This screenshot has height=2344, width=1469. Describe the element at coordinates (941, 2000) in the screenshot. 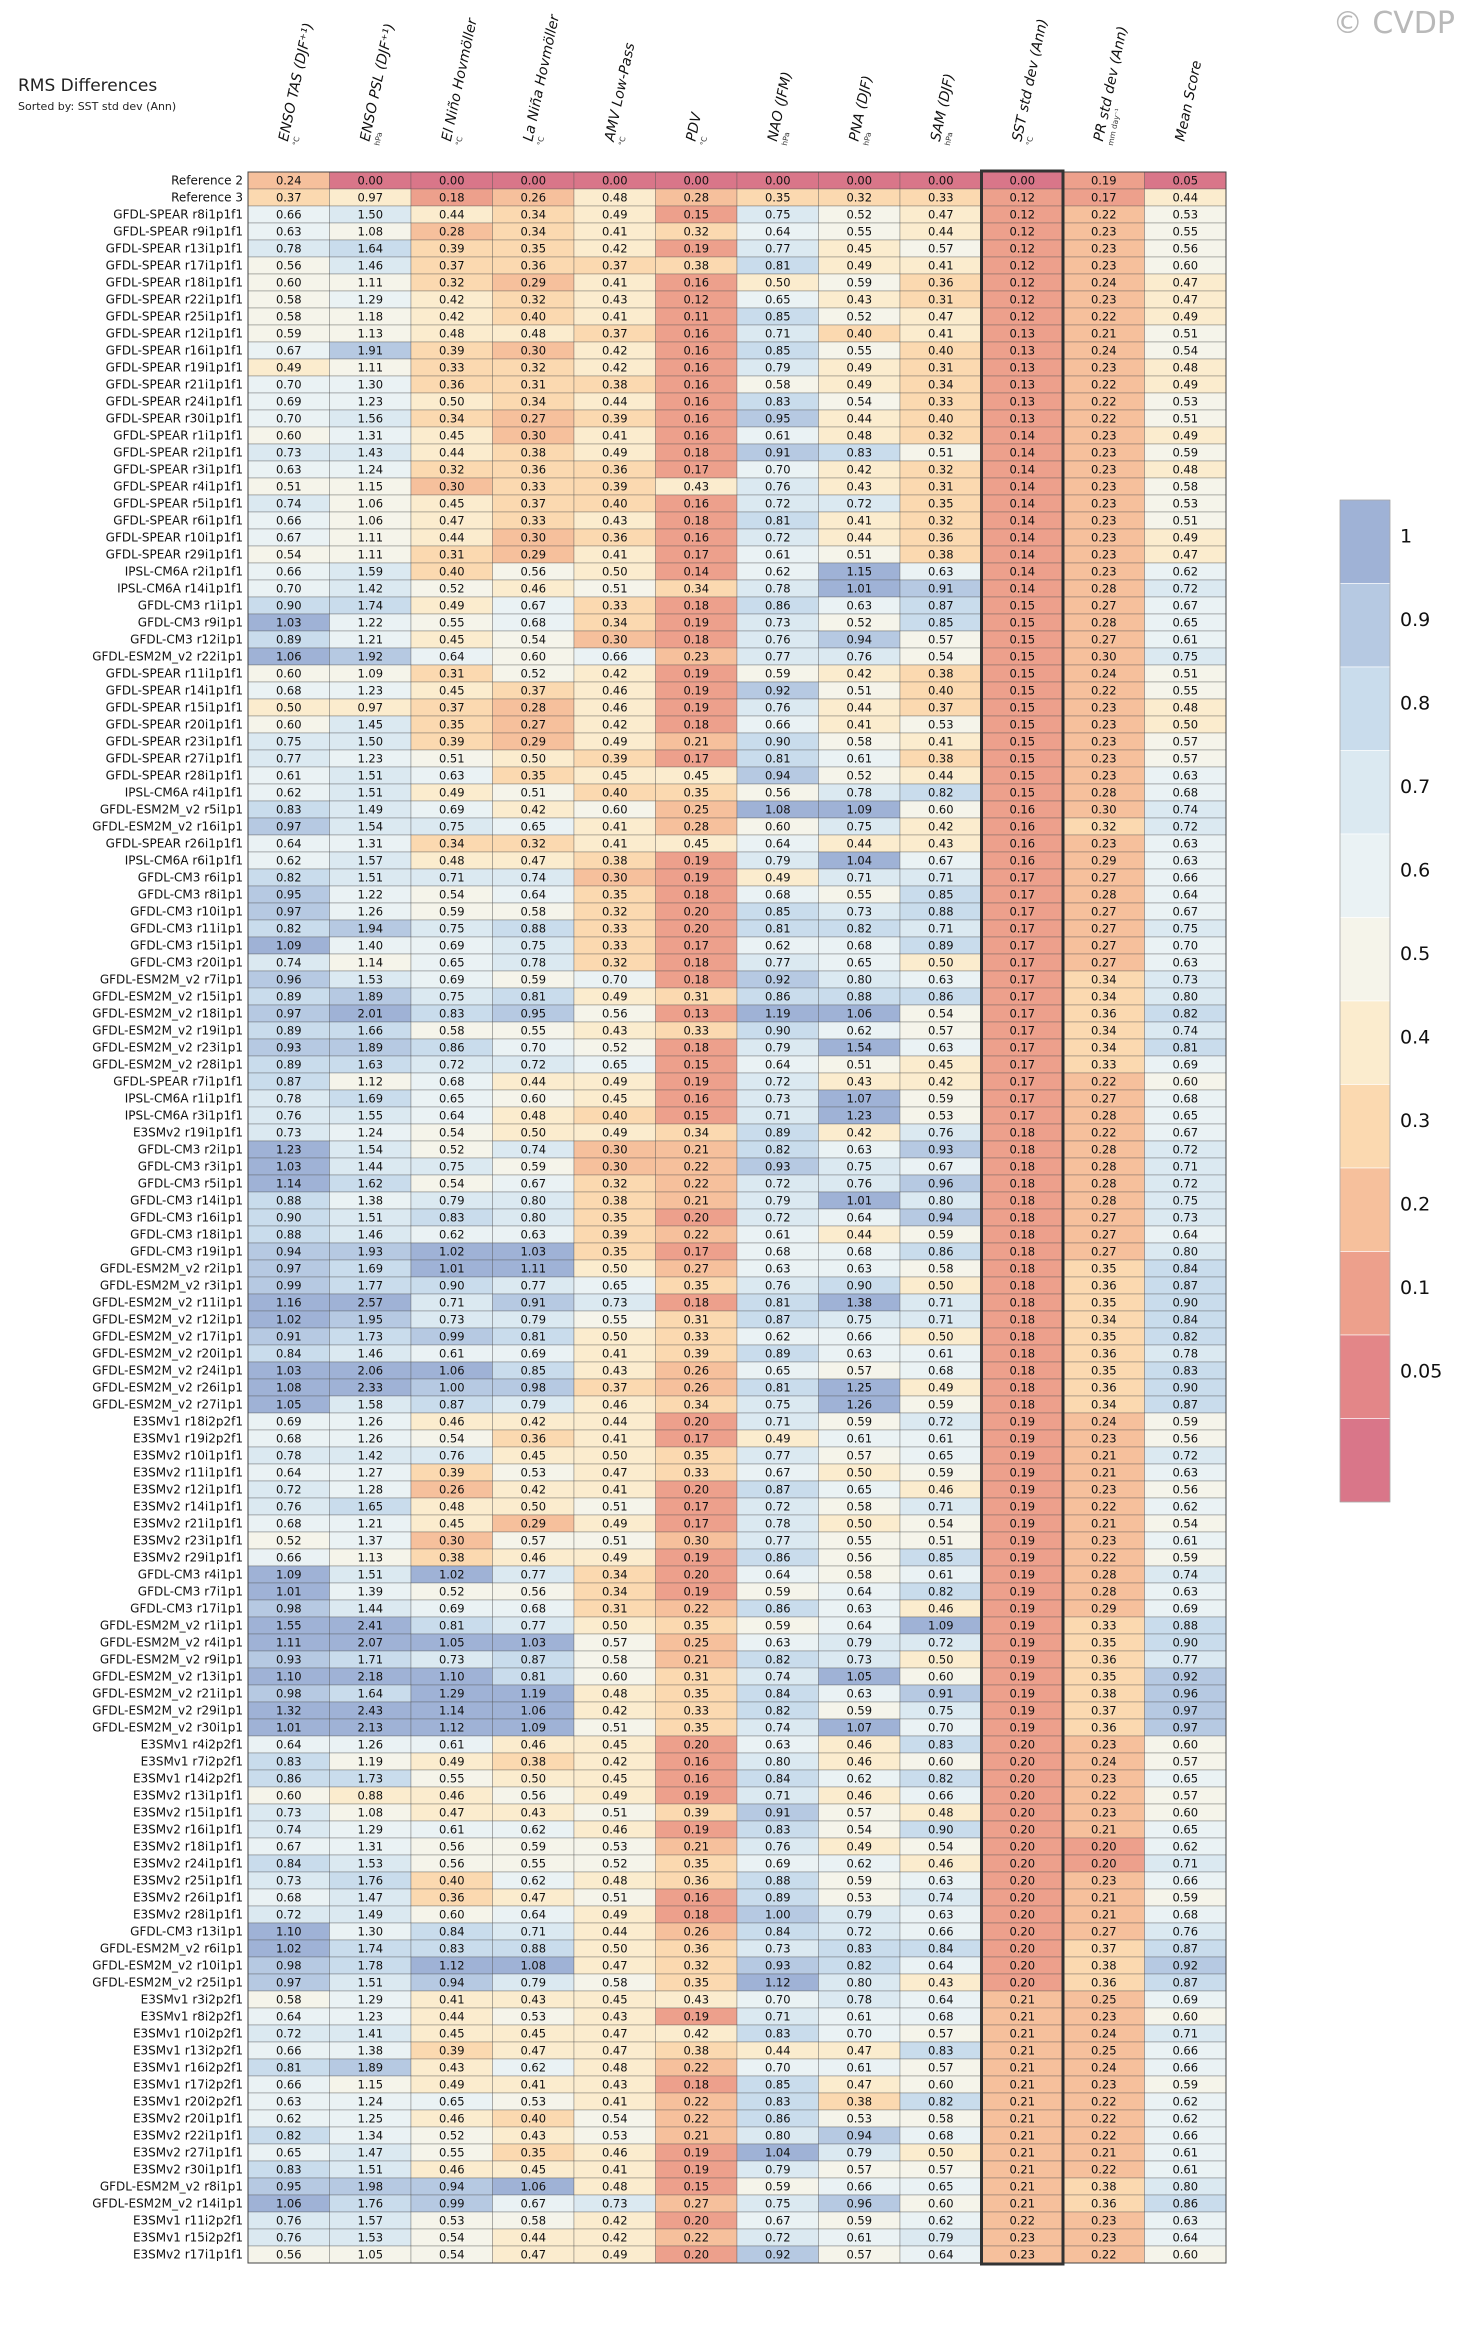

I see `cell-value-label: 0.64` at that location.